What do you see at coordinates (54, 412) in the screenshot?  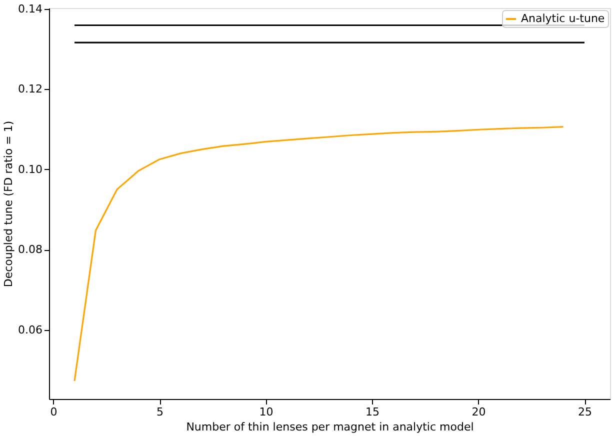 I see `x-tick-label: 0` at bounding box center [54, 412].